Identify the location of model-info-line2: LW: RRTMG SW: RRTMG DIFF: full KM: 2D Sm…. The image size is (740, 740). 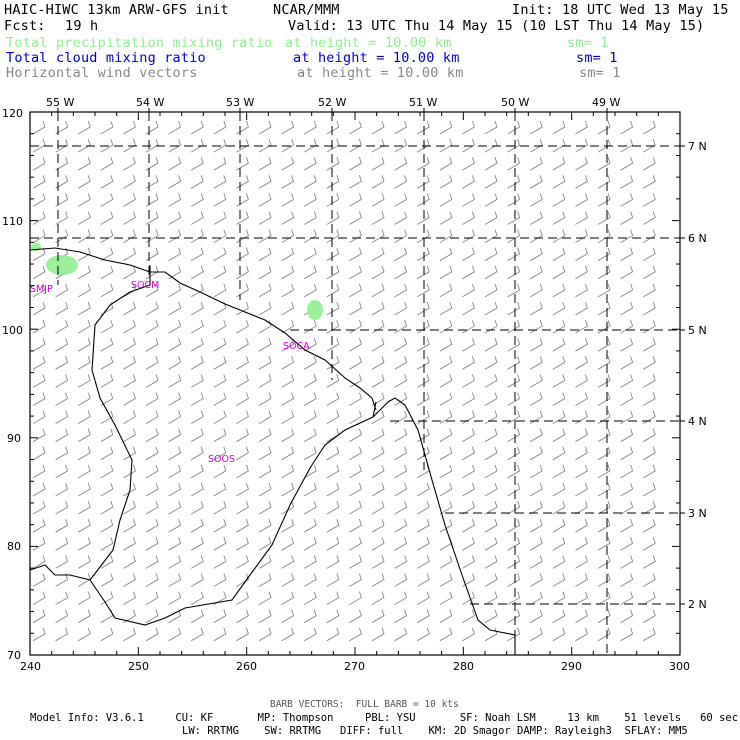
(435, 731).